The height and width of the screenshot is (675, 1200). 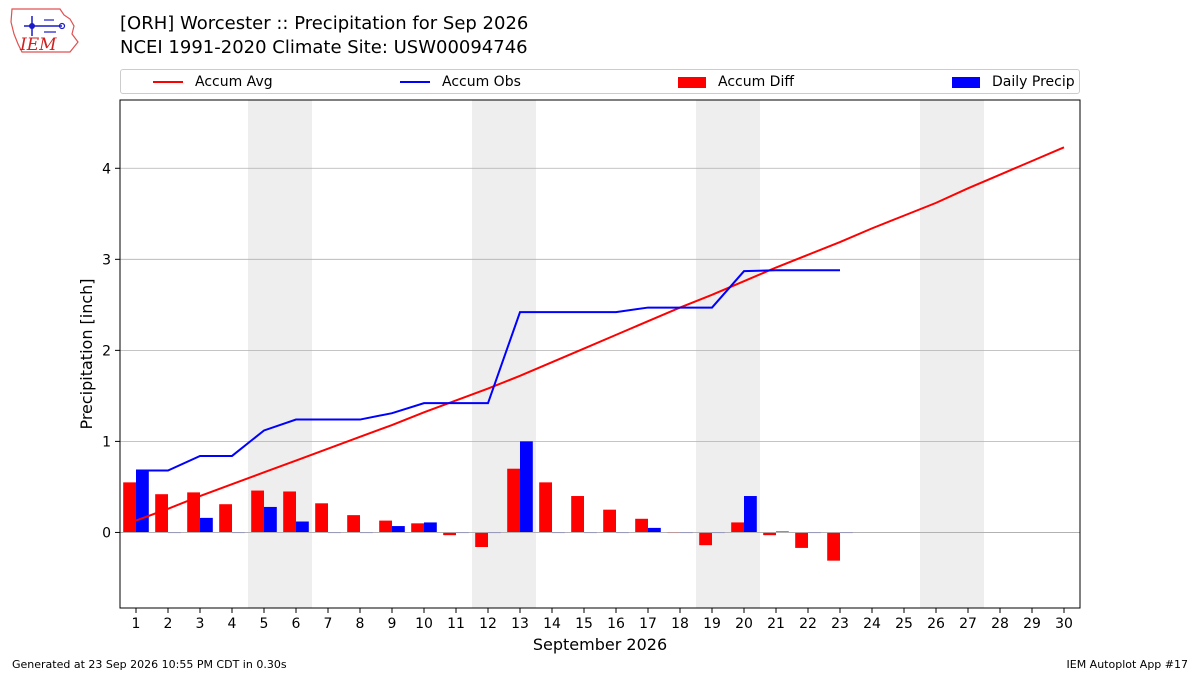 I want to click on y-axis-label: Precipitation [inch], so click(x=86, y=353).